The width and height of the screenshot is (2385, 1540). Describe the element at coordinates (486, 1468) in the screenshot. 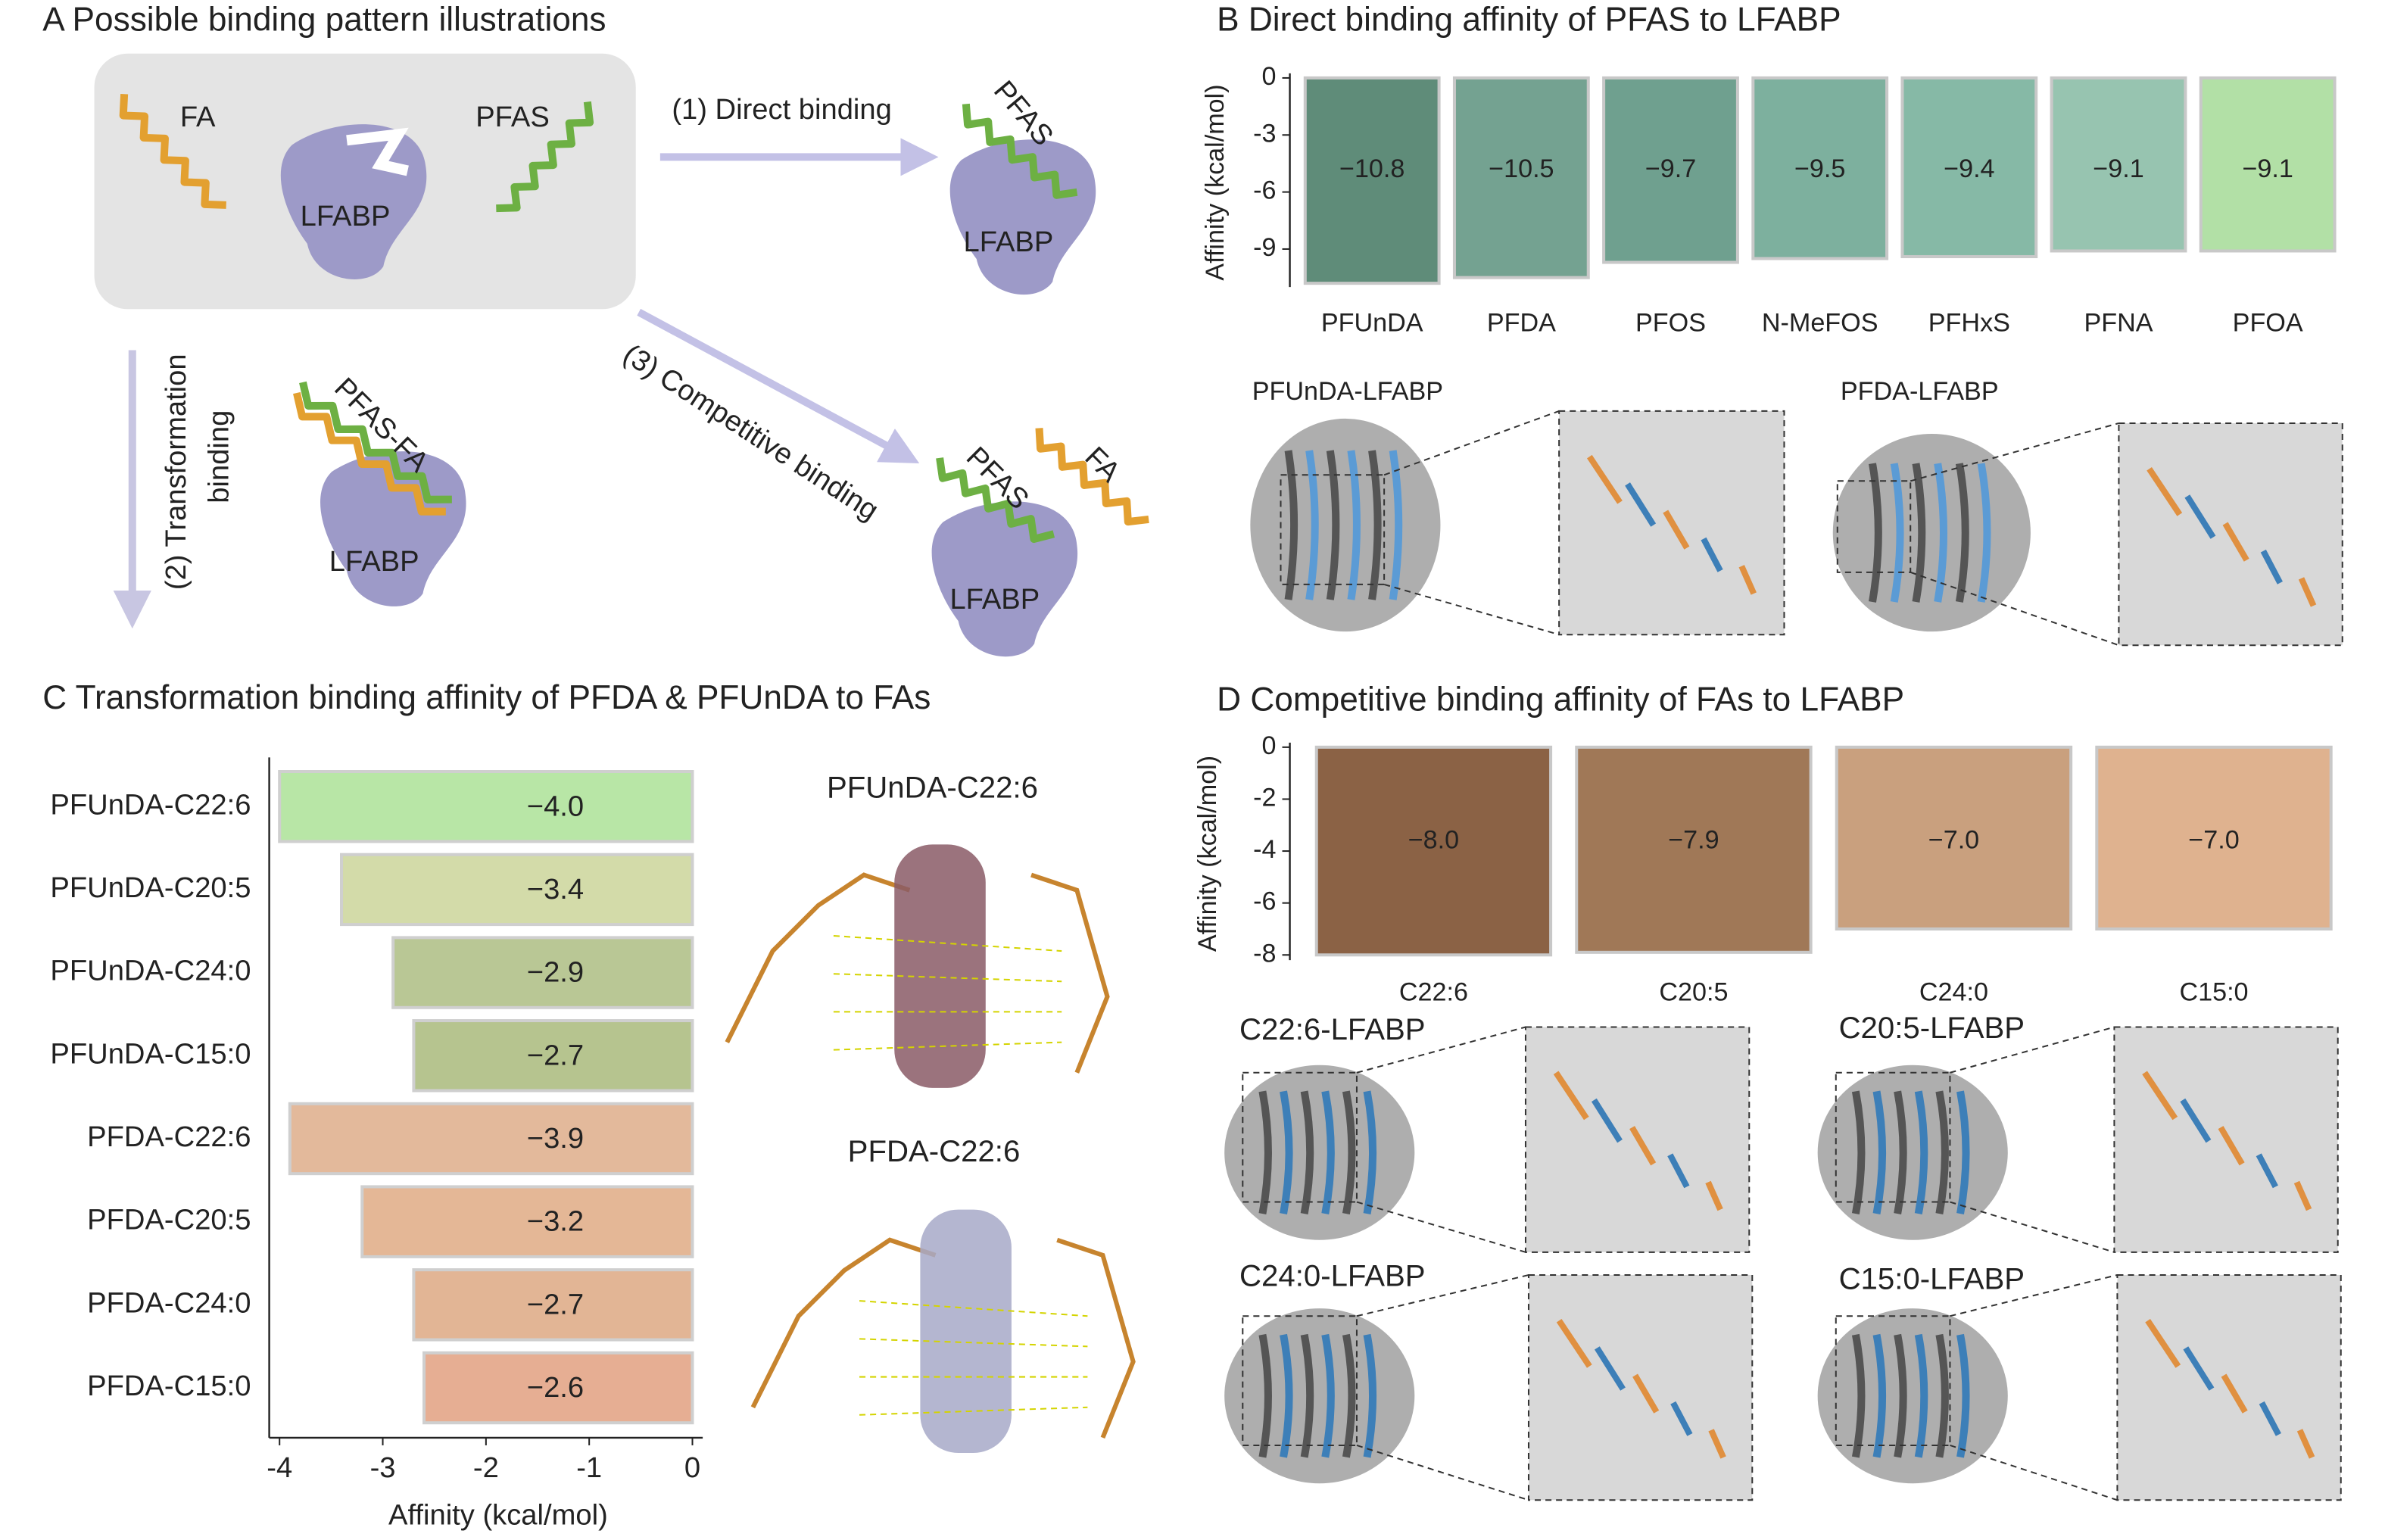

I see `x-tick-label: -2` at that location.